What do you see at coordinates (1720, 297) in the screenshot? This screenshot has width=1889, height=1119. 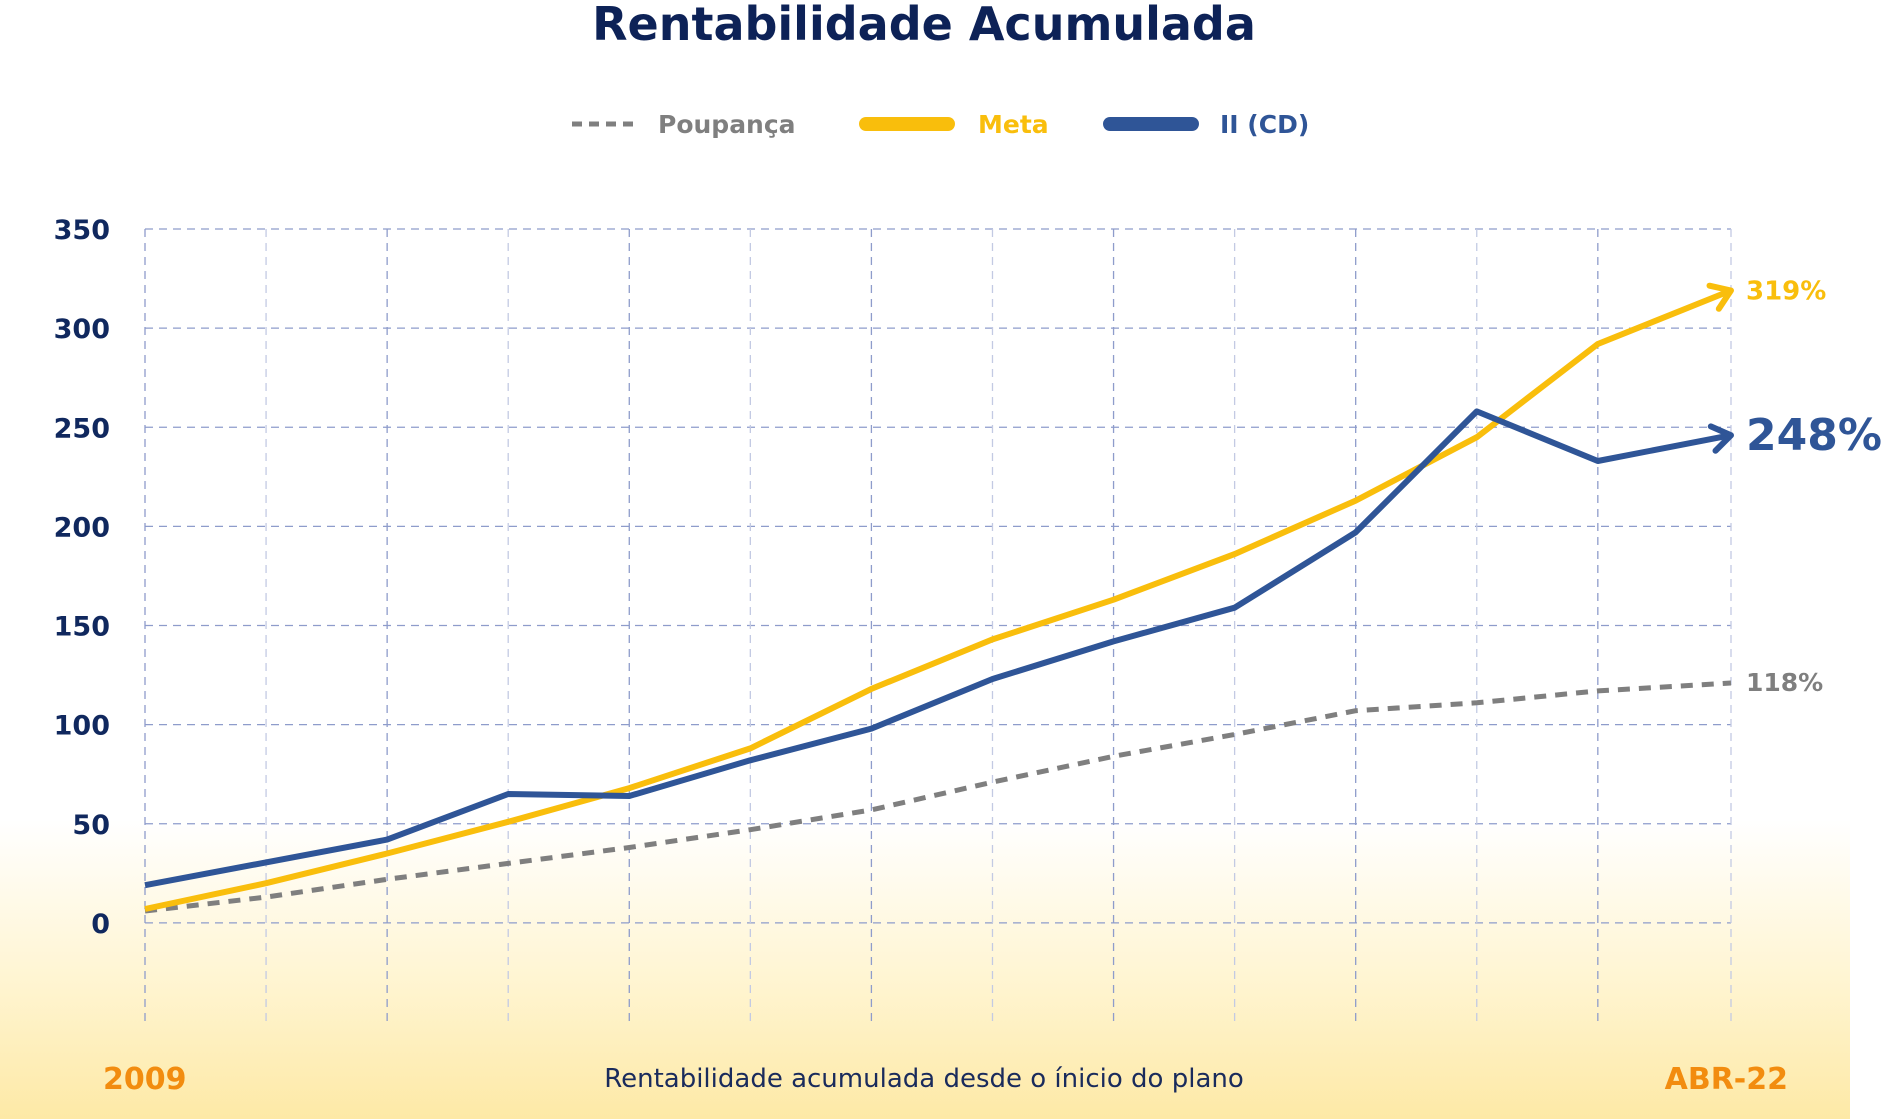 I see `series-arrow-meta` at bounding box center [1720, 297].